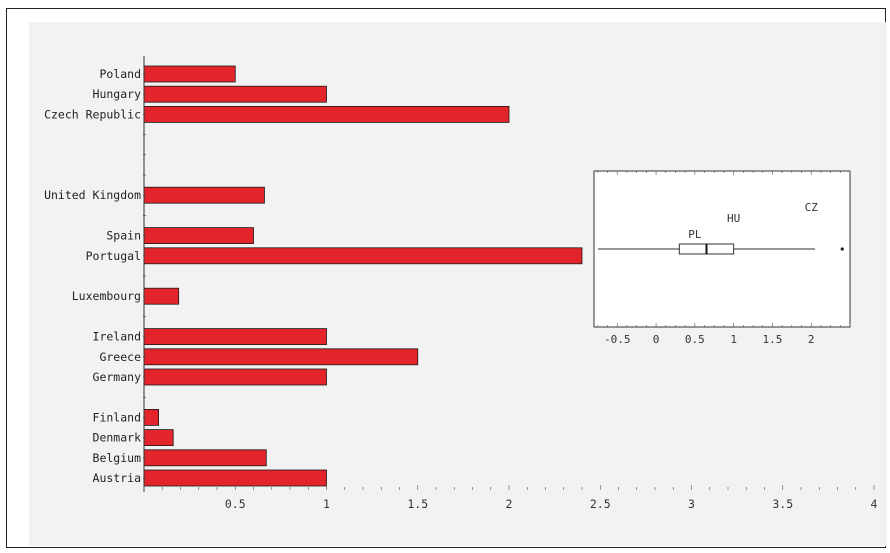  I want to click on category-label: Ireland, so click(117, 337).